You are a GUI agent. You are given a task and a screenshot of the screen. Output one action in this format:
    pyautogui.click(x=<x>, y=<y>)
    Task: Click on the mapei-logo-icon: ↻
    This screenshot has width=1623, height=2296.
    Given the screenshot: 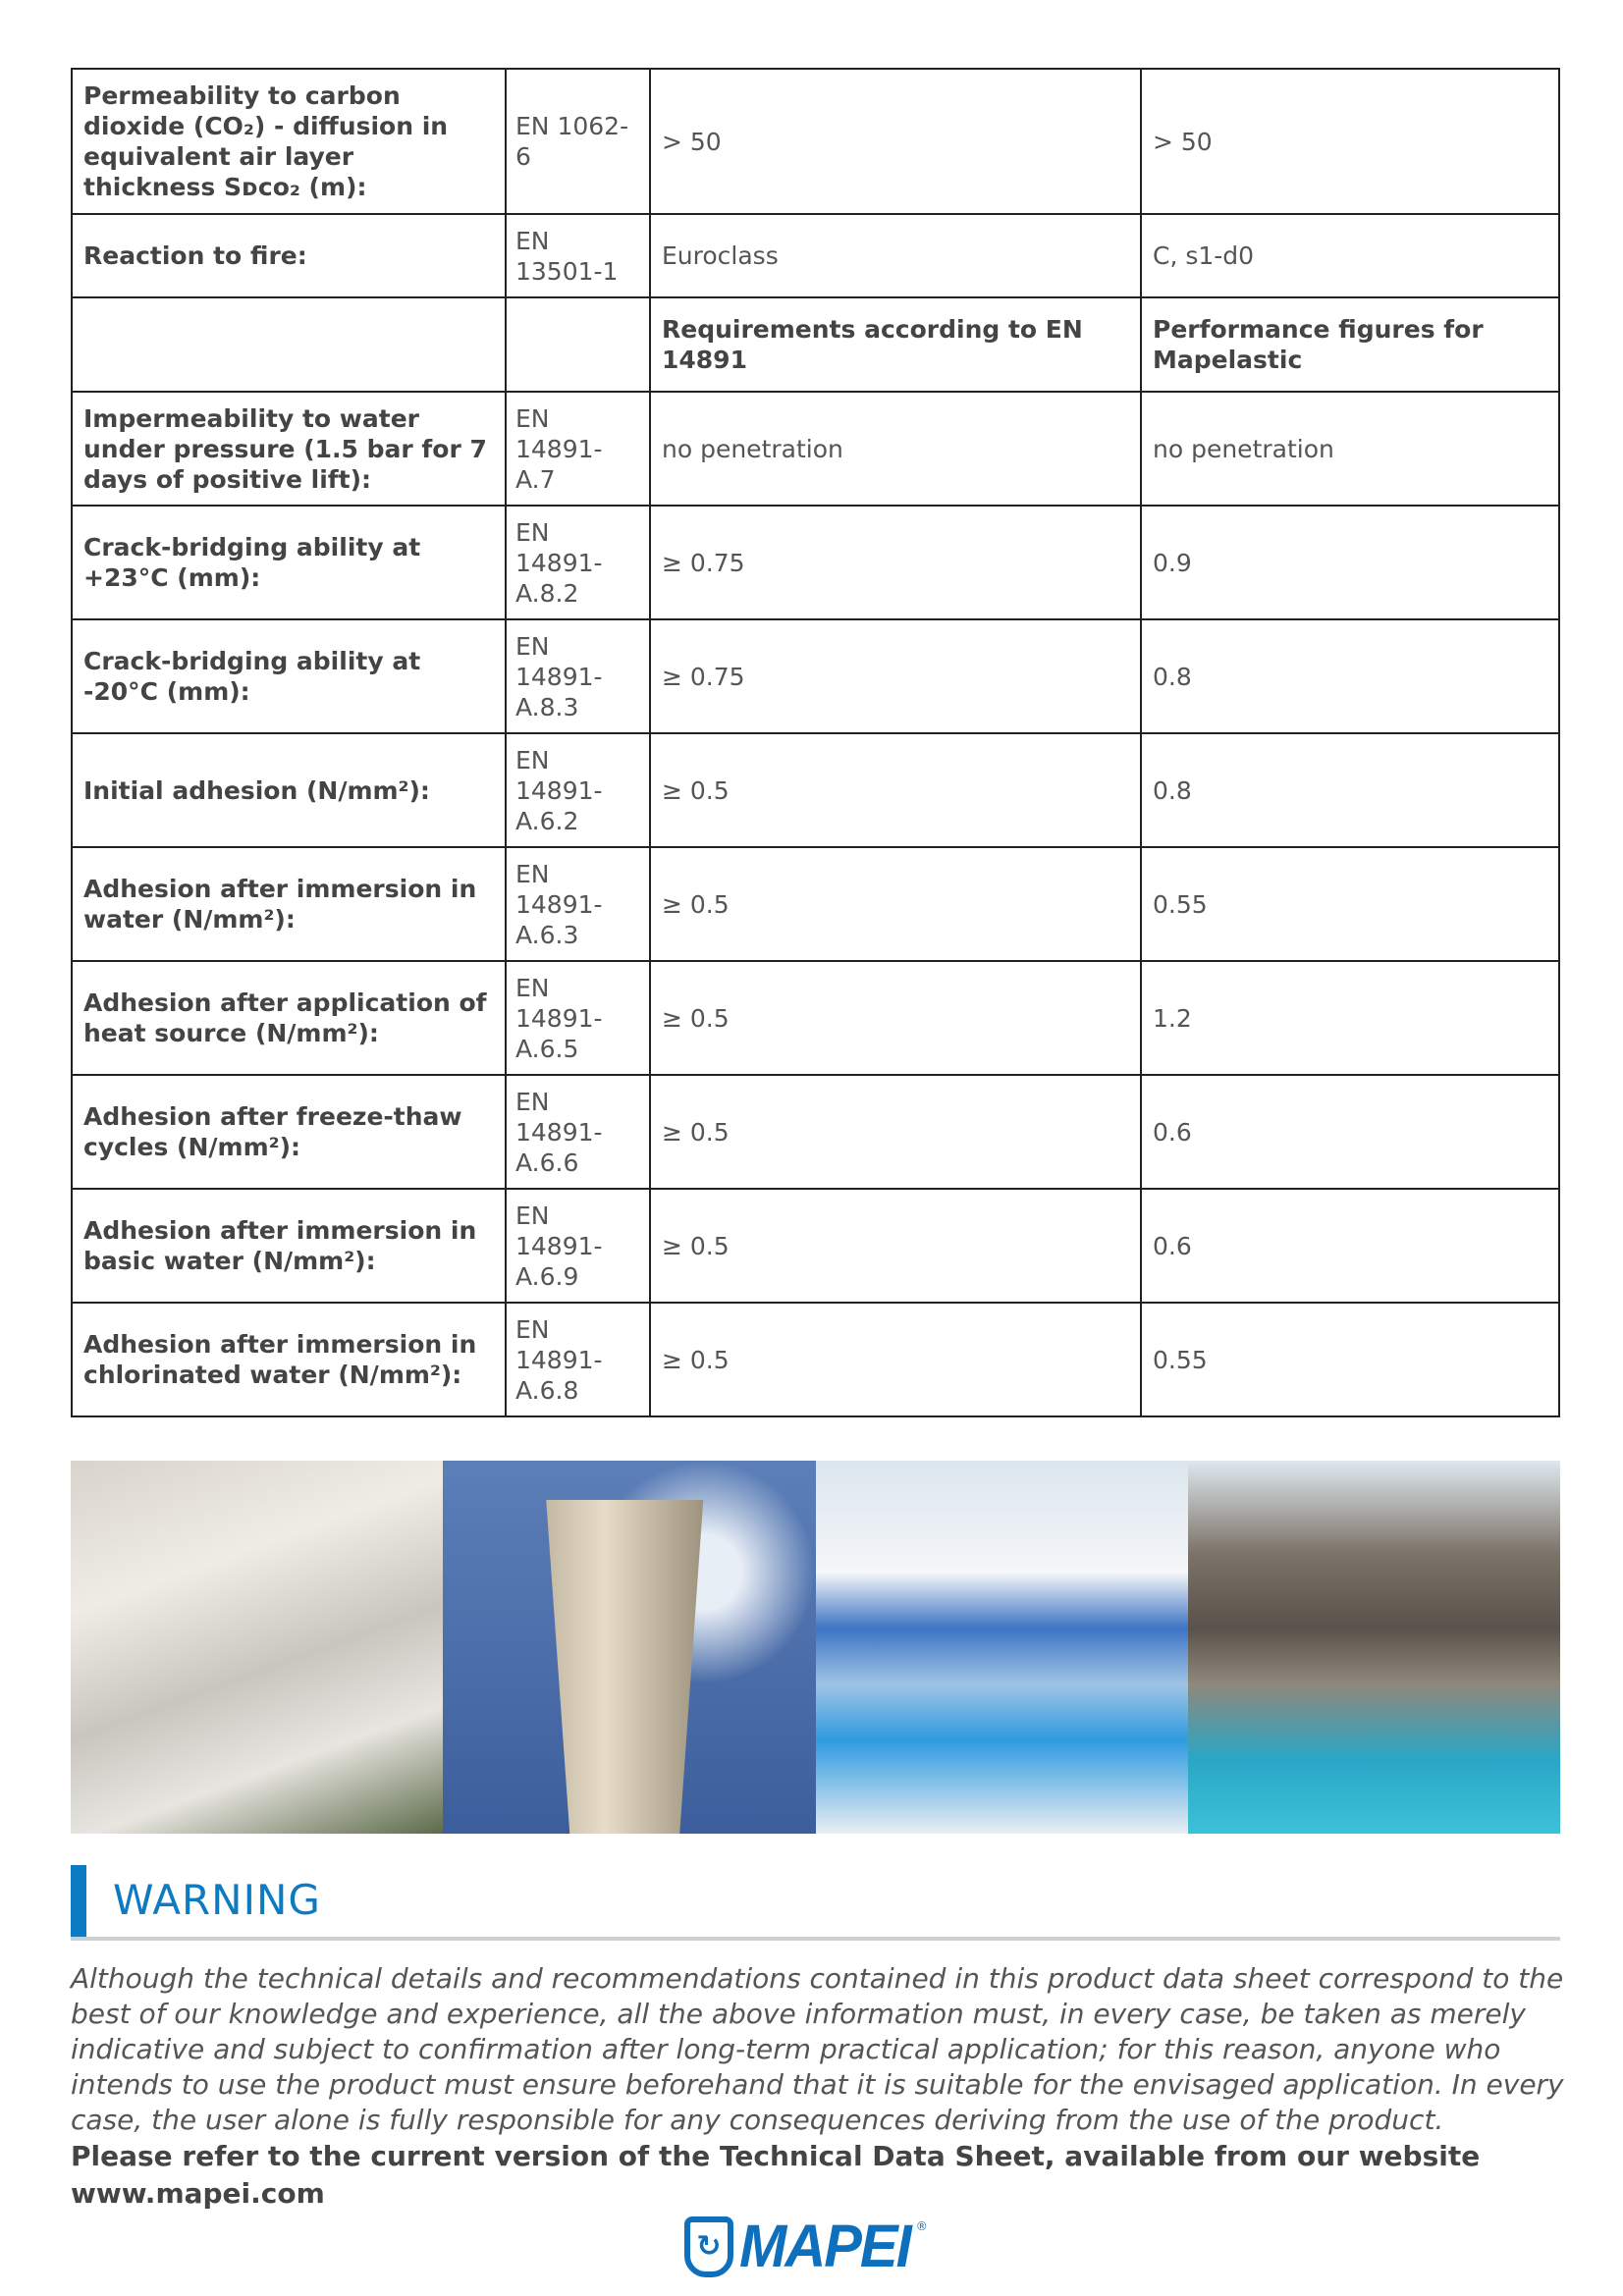 What is the action you would take?
    pyautogui.click(x=708, y=2247)
    